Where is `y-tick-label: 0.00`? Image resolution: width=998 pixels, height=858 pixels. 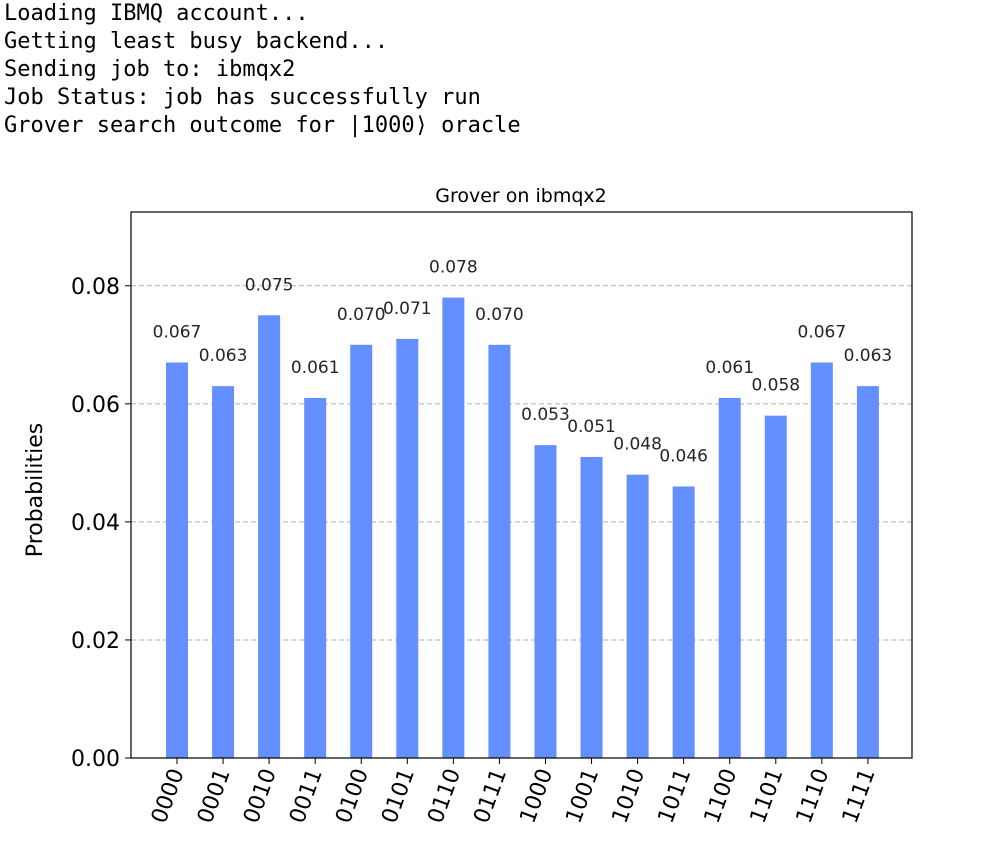 y-tick-label: 0.00 is located at coordinates (95, 759).